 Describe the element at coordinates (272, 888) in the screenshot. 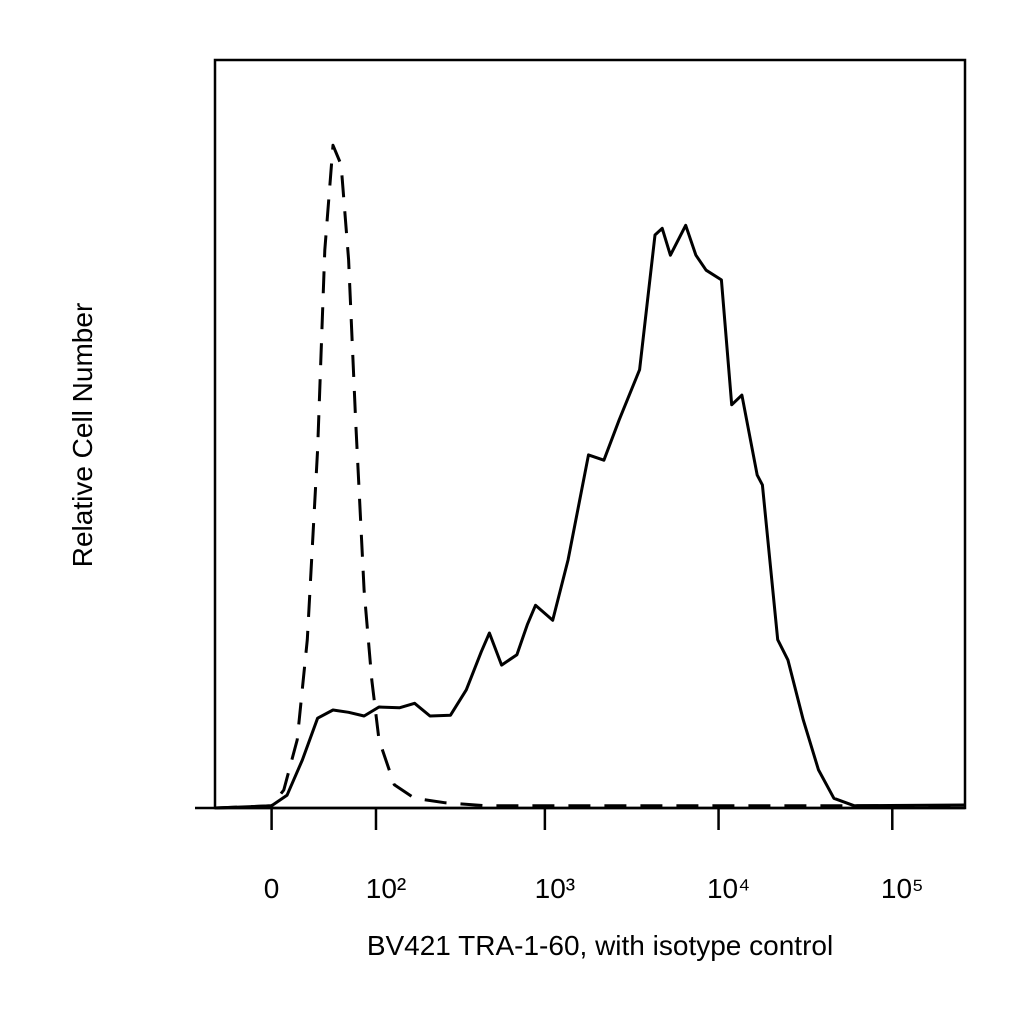

I see `x-tick-label: 0` at that location.